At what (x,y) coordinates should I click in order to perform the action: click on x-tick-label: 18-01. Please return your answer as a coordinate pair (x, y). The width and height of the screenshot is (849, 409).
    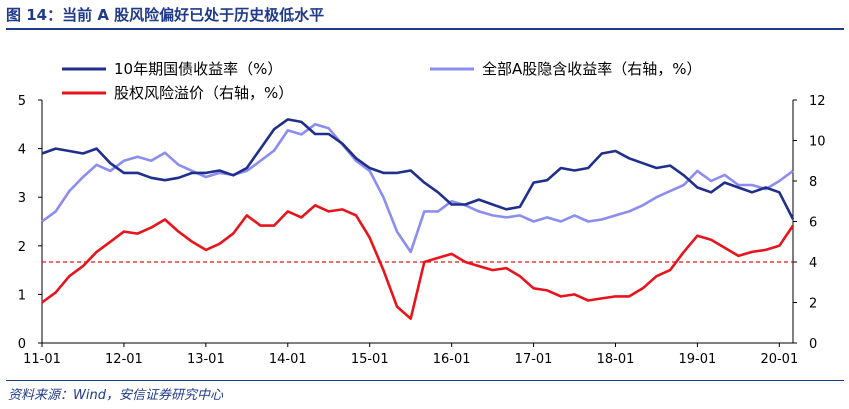
    Looking at the image, I should click on (616, 359).